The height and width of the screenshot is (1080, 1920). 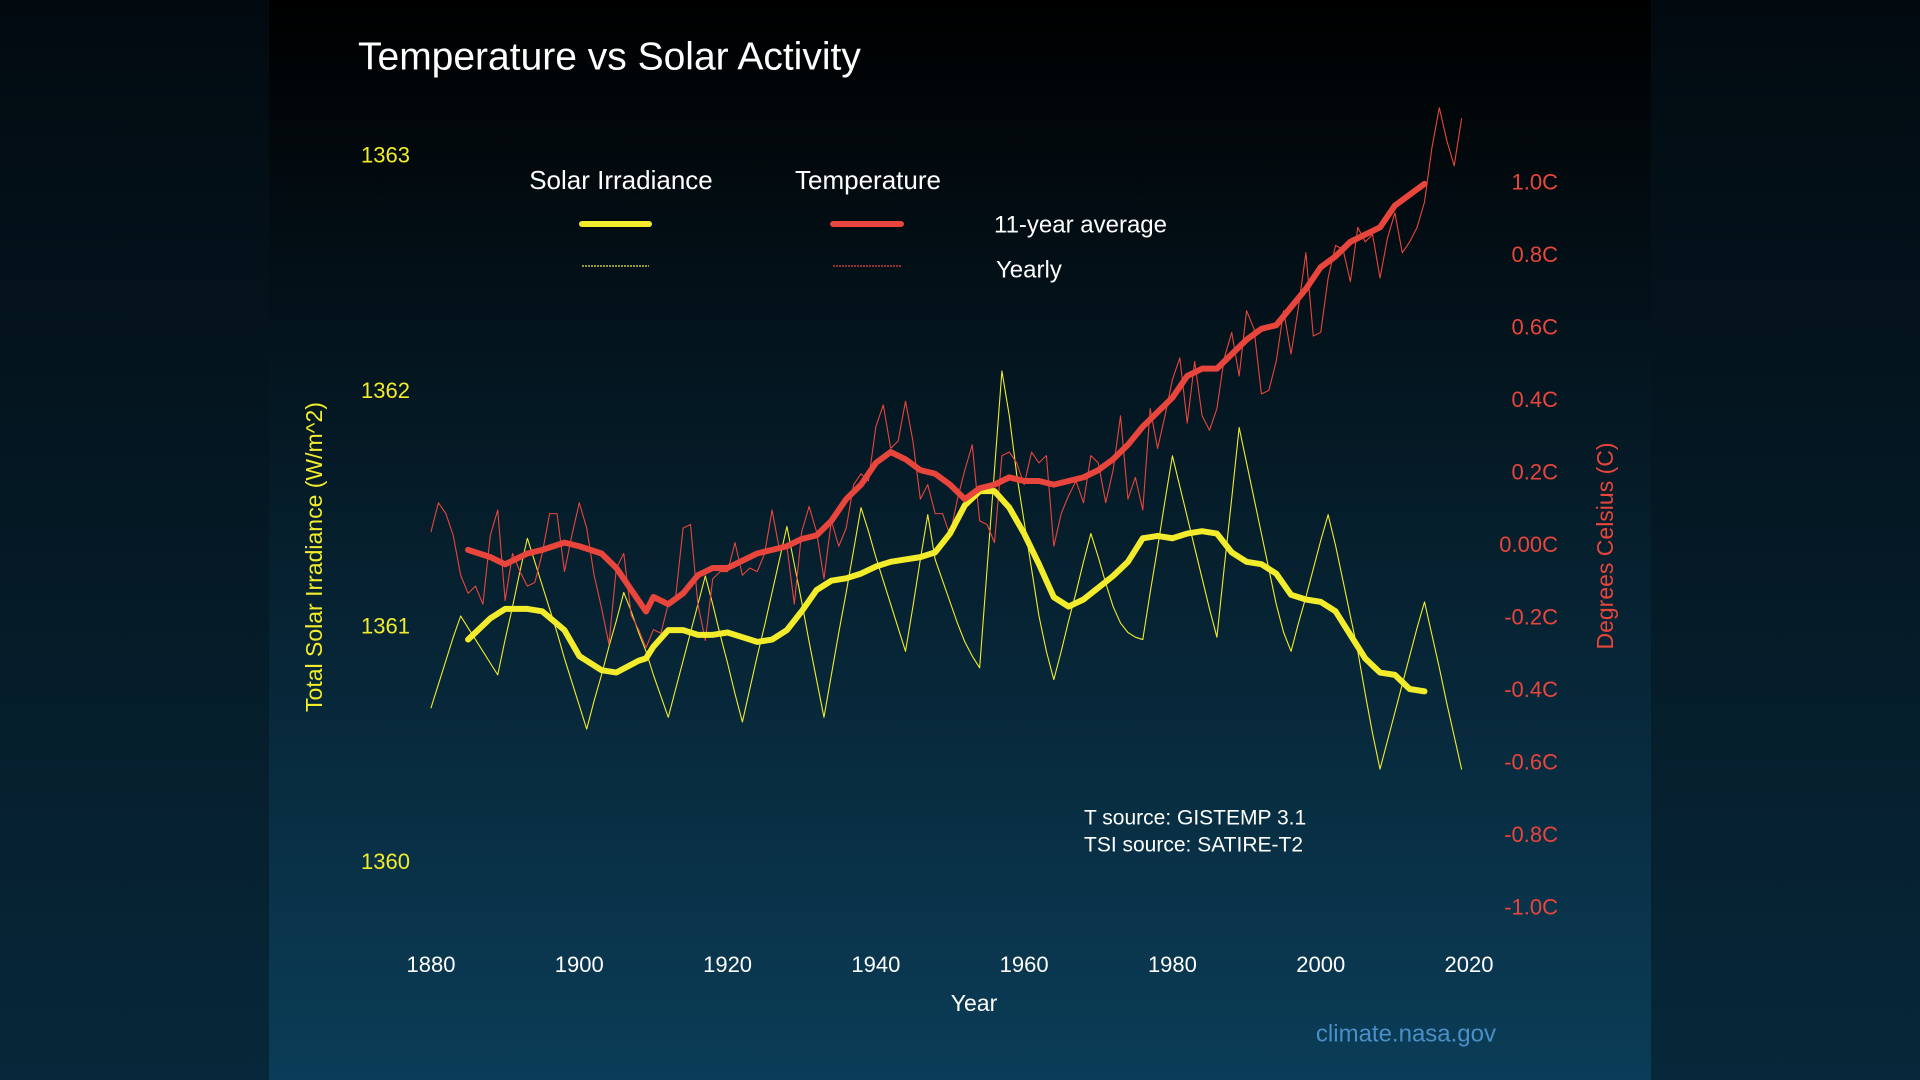 I want to click on source-note: TSI source: SATIRE-T2, so click(x=1193, y=845).